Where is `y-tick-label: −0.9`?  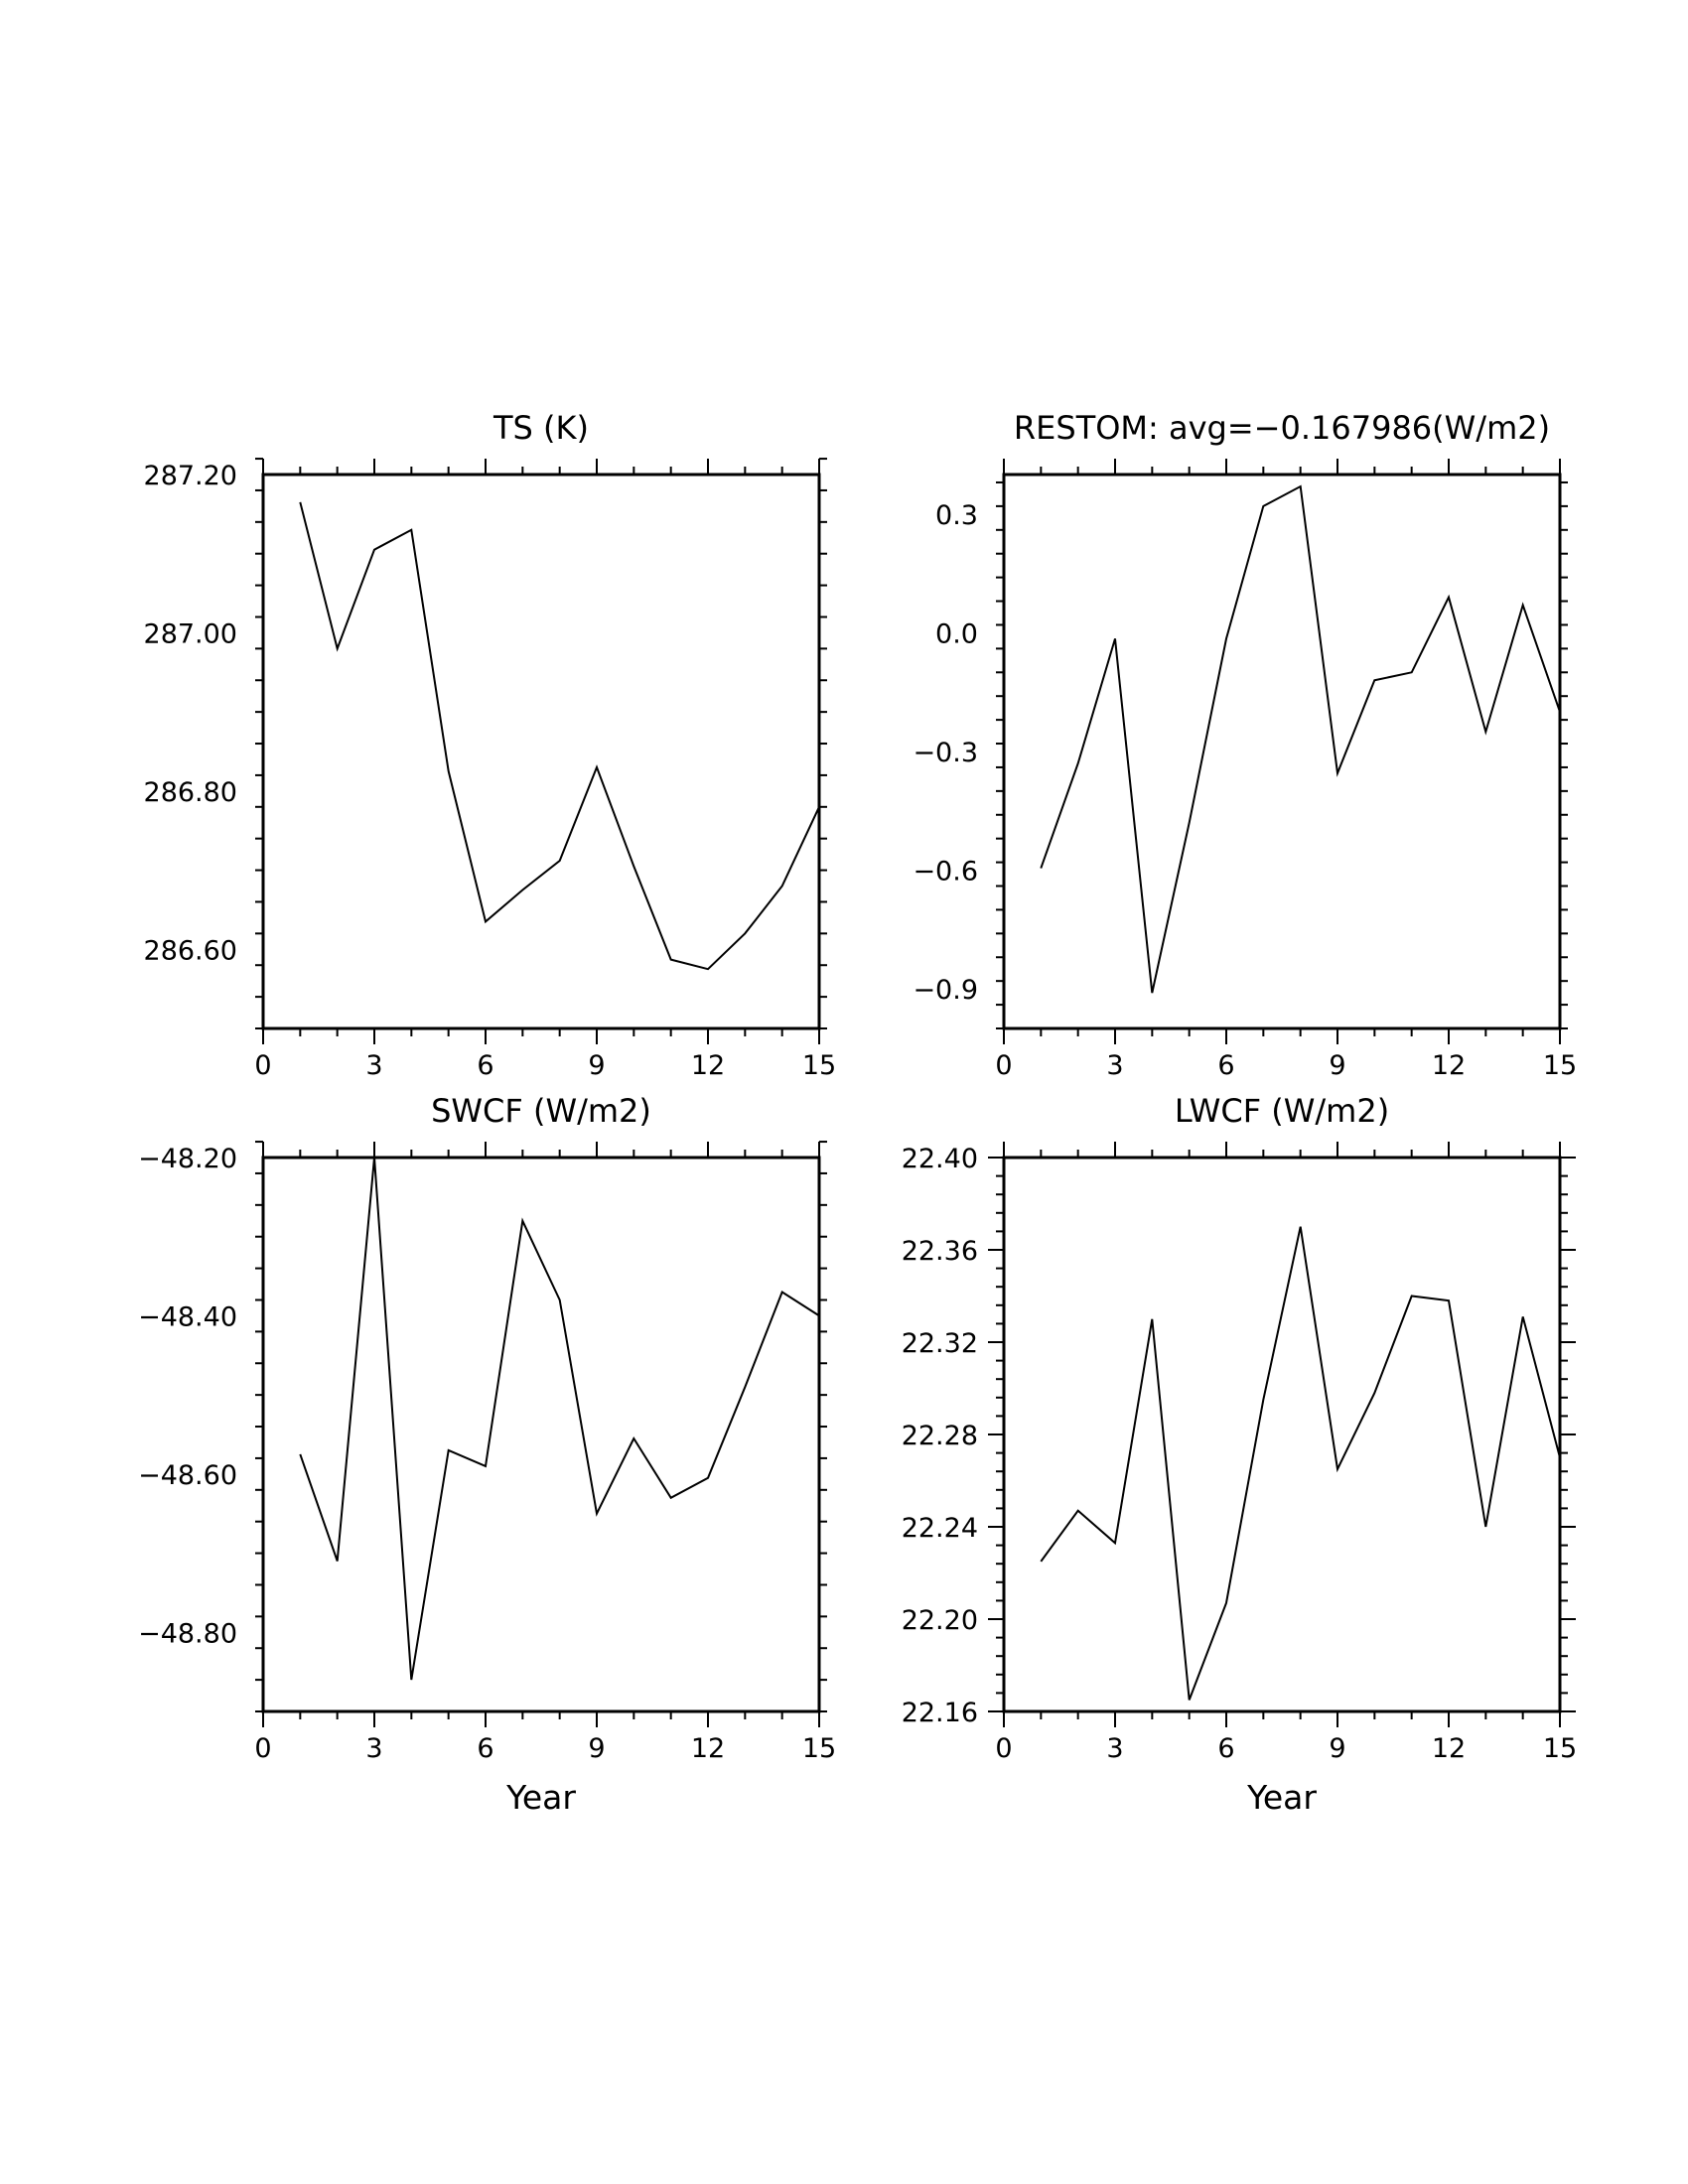
y-tick-label: −0.9 is located at coordinates (945, 990).